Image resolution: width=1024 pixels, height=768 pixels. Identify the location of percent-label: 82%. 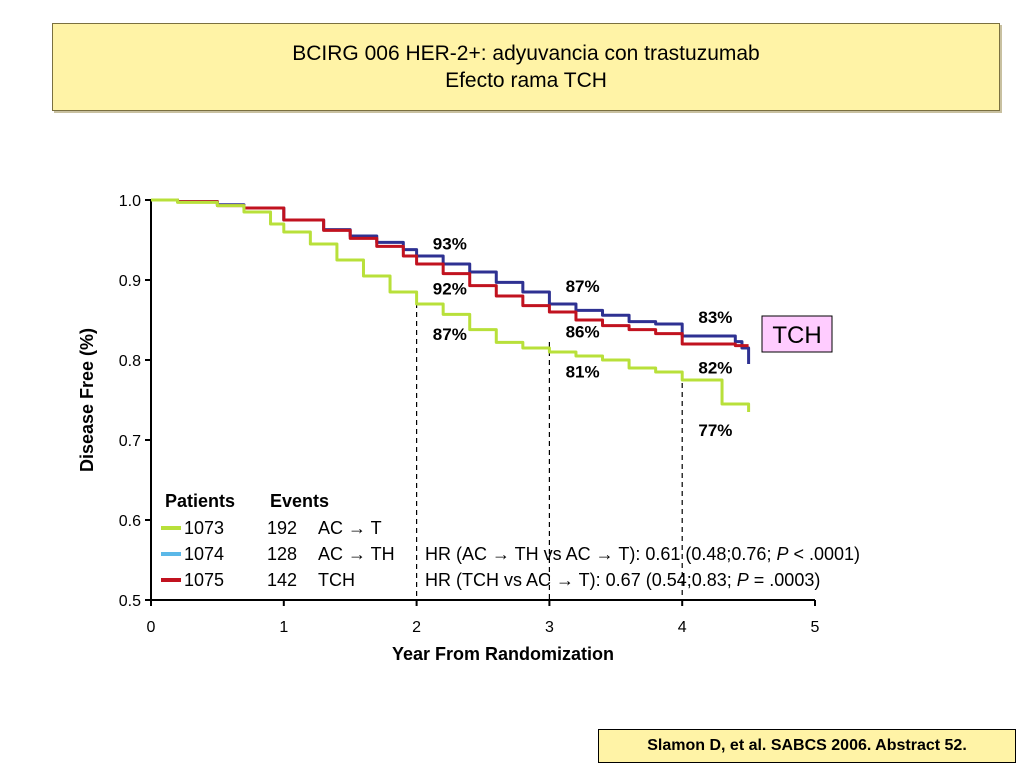
(715, 368).